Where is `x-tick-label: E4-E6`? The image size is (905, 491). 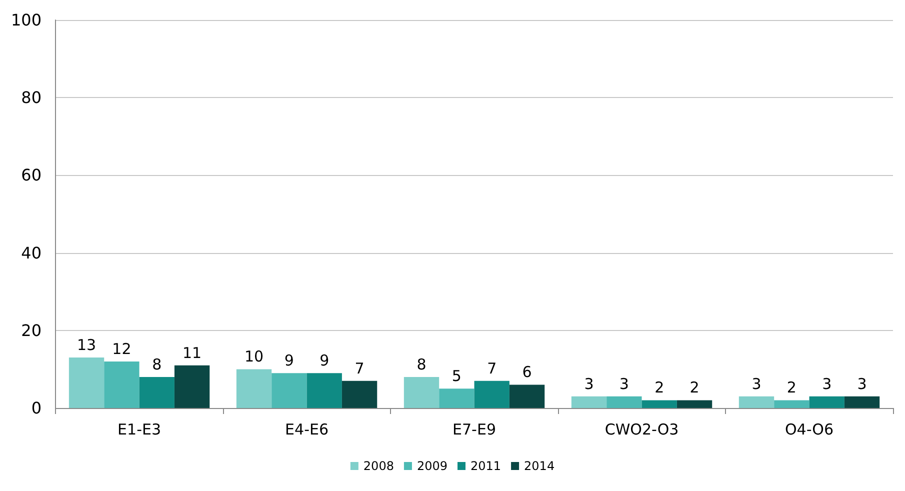
x-tick-label: E4-E6 is located at coordinates (307, 429).